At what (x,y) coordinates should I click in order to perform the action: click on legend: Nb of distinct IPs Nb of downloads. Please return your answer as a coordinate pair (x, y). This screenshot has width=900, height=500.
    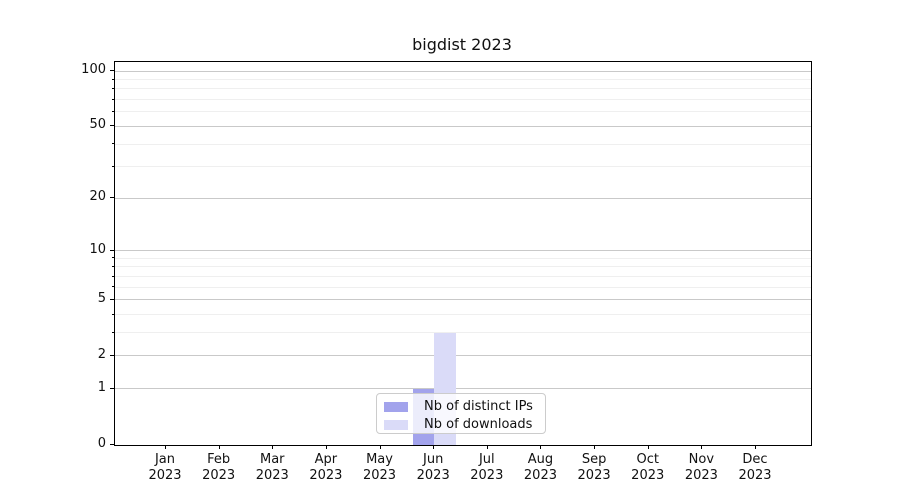
    Looking at the image, I should click on (461, 413).